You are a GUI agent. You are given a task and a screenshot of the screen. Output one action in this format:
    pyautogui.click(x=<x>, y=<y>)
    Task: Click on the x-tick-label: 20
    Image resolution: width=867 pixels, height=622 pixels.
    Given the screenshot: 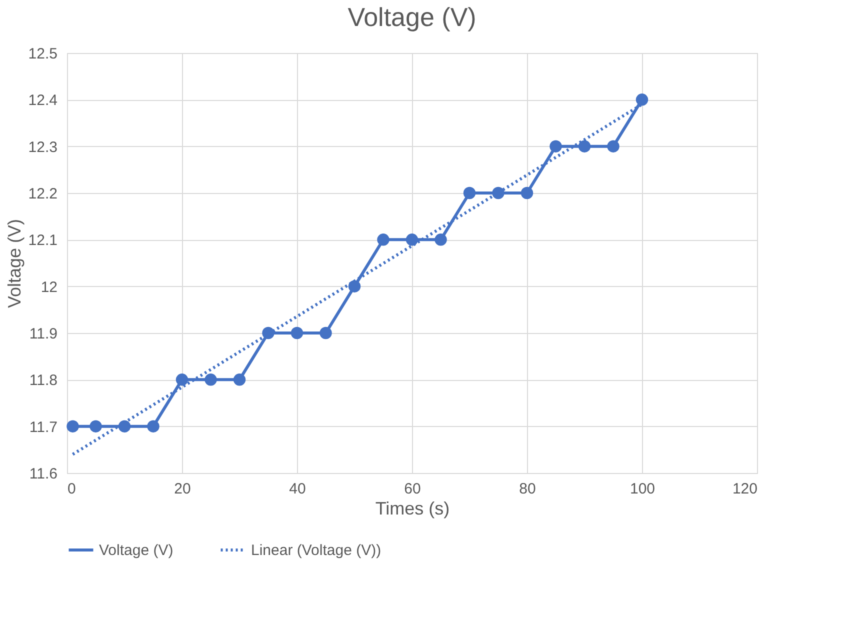 What is the action you would take?
    pyautogui.click(x=182, y=489)
    